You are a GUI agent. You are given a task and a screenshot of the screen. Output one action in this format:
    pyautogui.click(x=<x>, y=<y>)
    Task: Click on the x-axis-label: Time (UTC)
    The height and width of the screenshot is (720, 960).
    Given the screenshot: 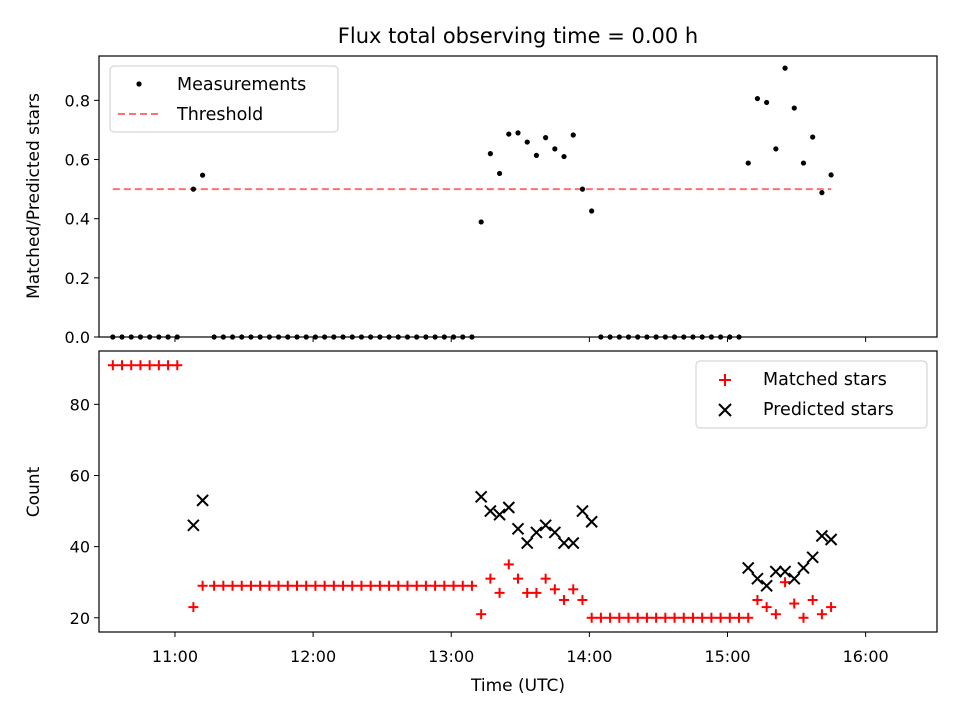 What is the action you would take?
    pyautogui.click(x=517, y=686)
    